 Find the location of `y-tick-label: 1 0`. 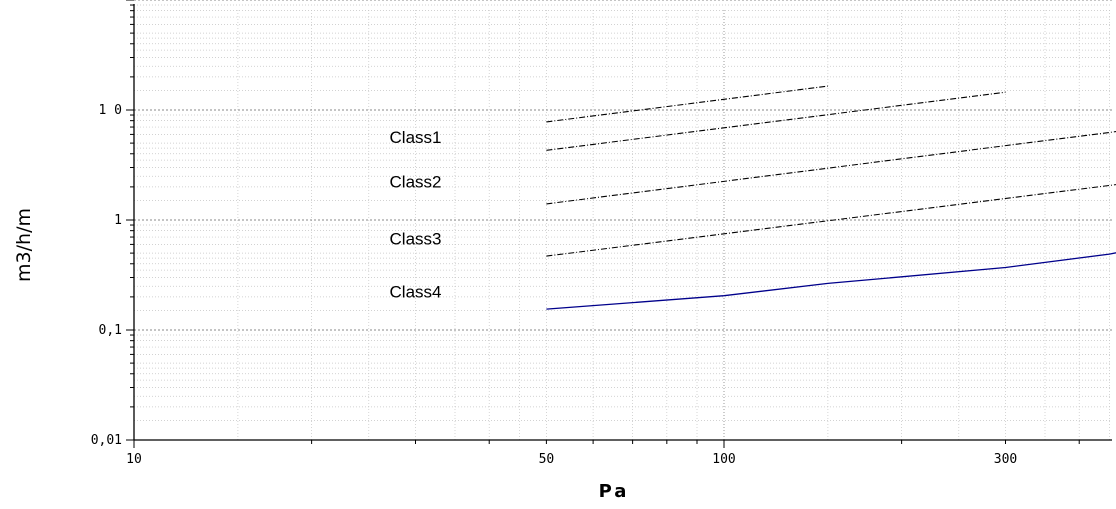

y-tick-label: 1 0 is located at coordinates (110, 110).